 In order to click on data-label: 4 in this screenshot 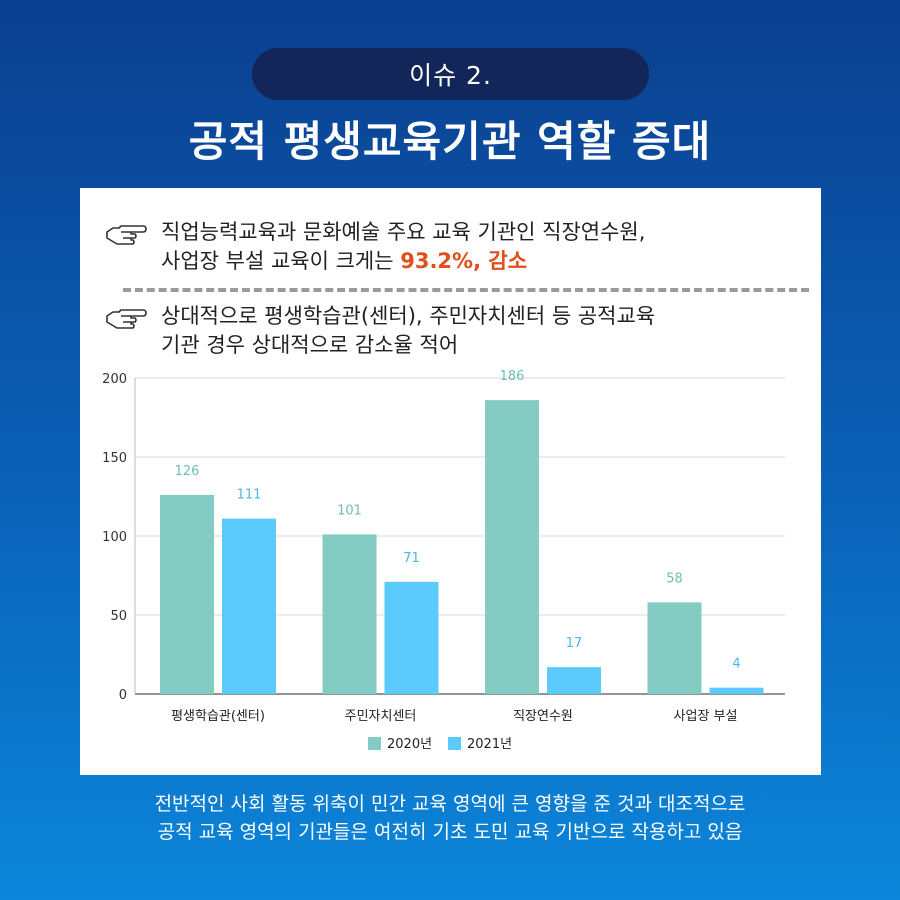, I will do `click(736, 664)`.